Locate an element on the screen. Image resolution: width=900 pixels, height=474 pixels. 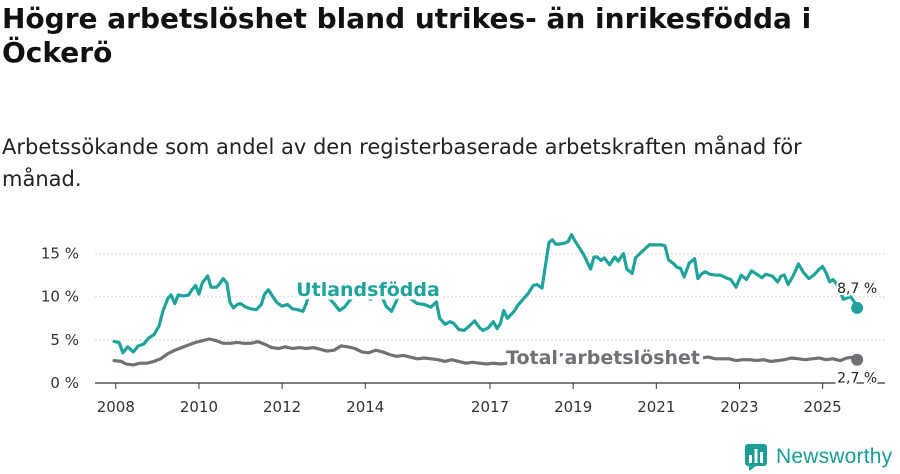
total-series-label: Total arbetslöshet is located at coordinates (603, 358).